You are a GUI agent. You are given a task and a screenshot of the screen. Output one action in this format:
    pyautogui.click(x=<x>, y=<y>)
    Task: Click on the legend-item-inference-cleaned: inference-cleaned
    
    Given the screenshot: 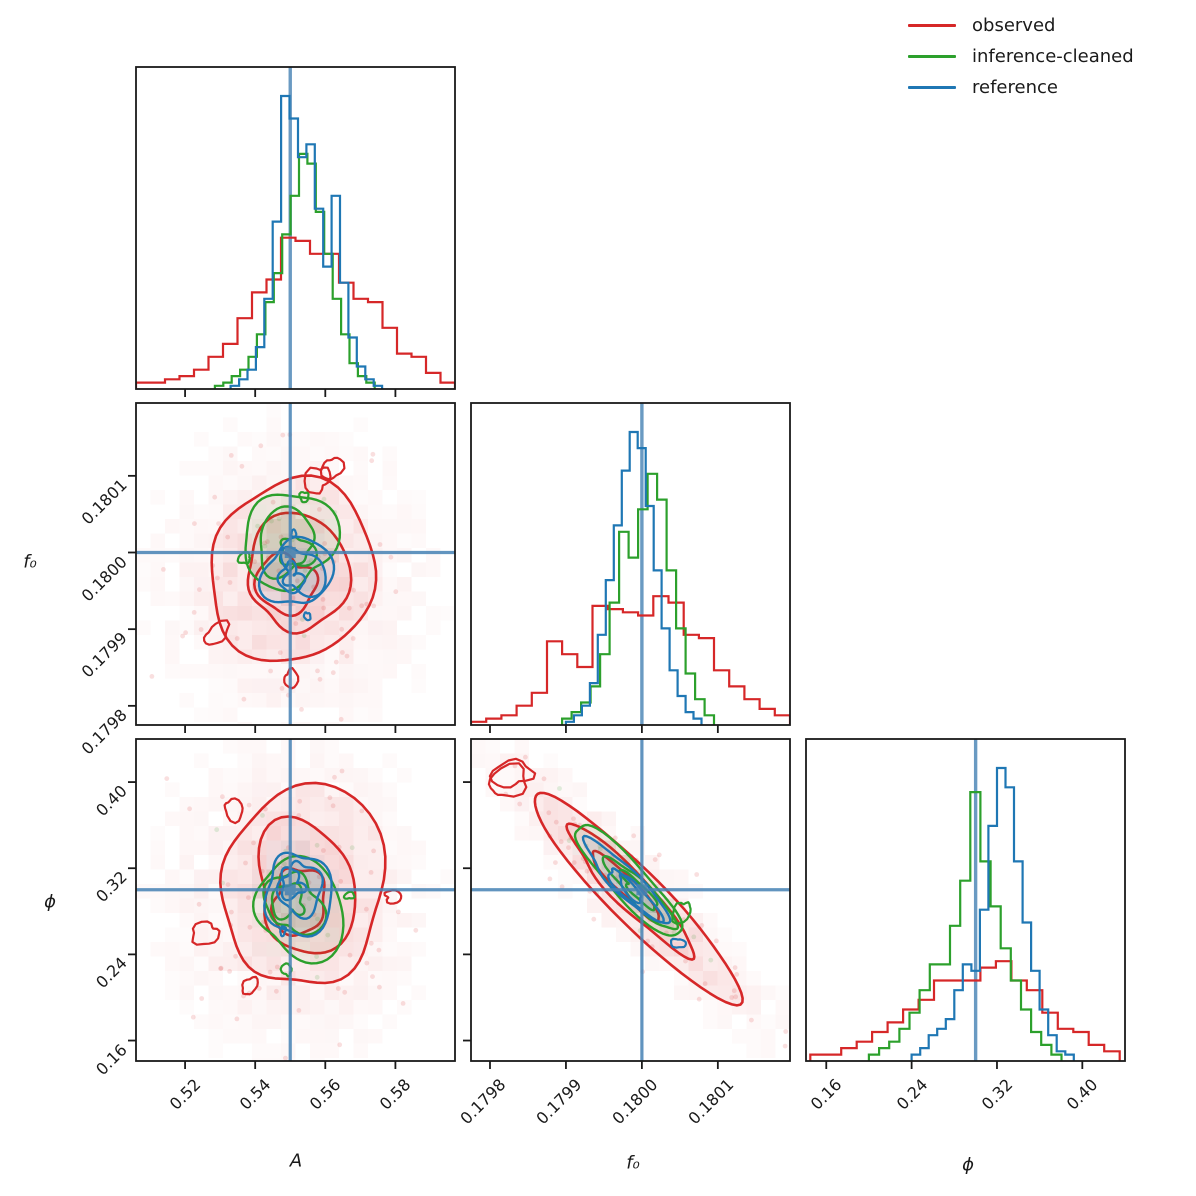 What is the action you would take?
    pyautogui.click(x=1051, y=56)
    